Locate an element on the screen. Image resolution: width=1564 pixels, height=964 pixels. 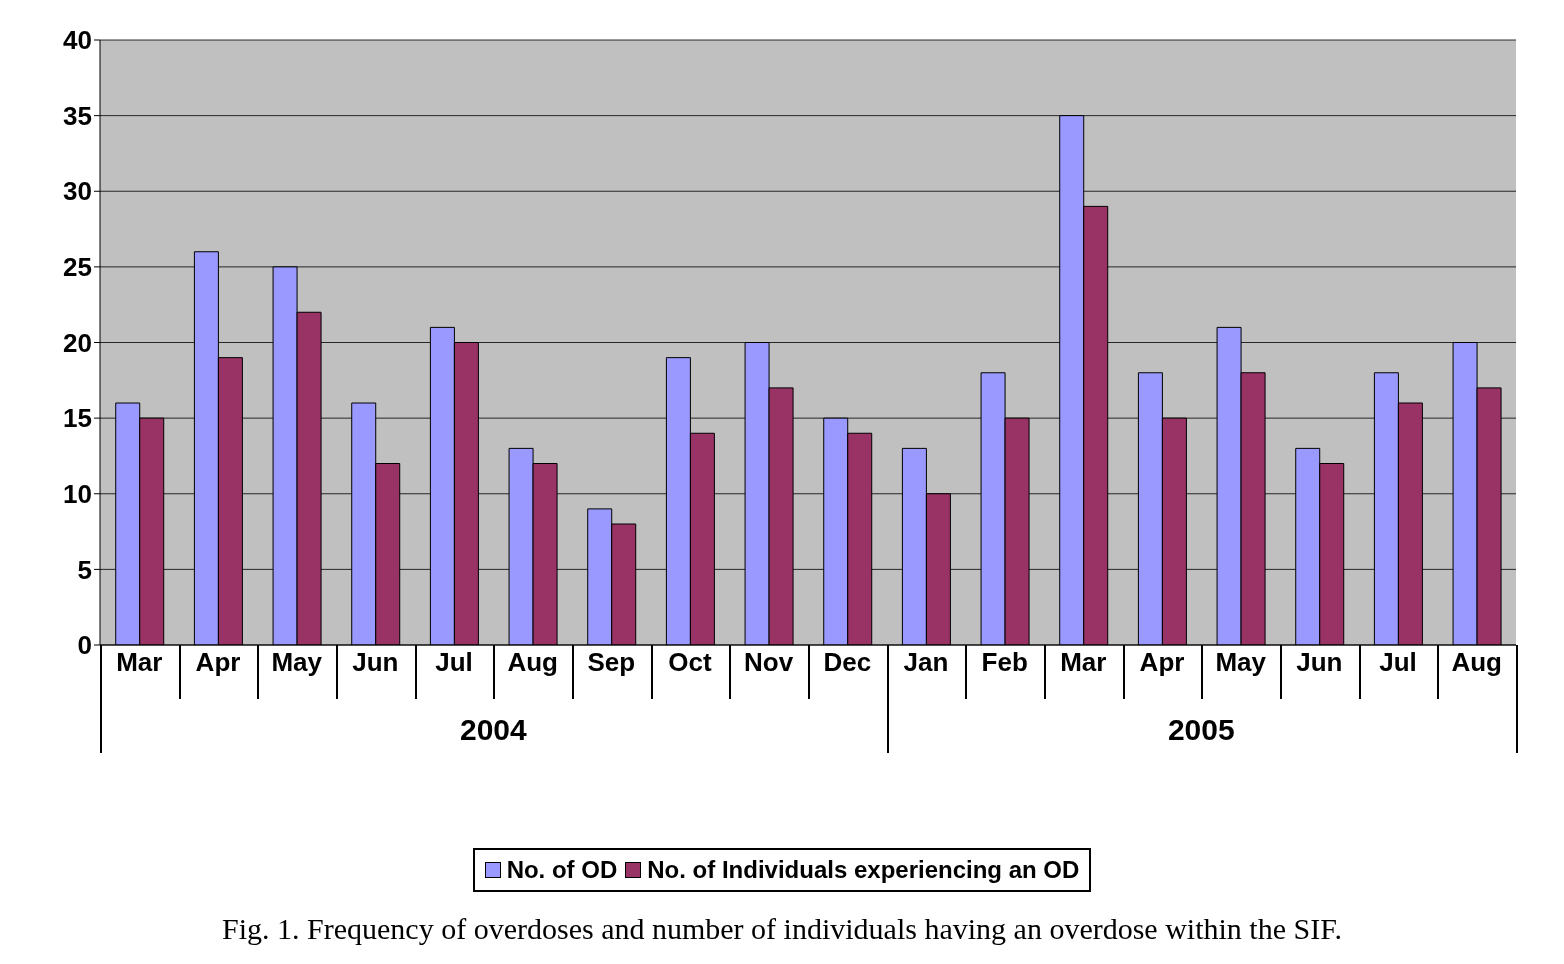
x-tick-label: Sep is located at coordinates (611, 662).